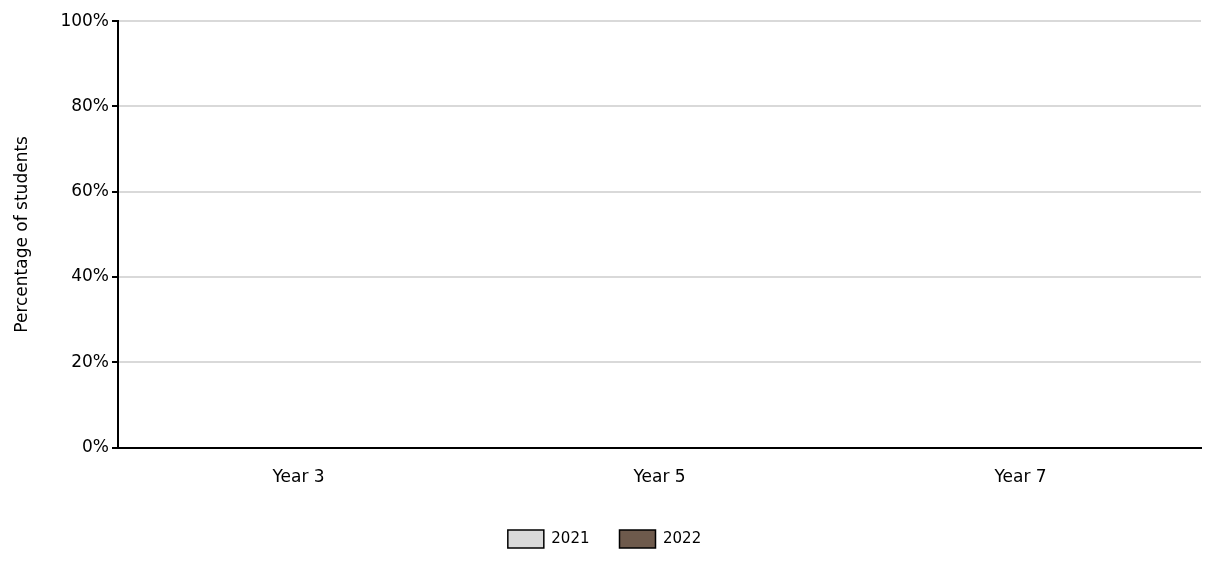  I want to click on y-tick-label: 20%, so click(90, 360).